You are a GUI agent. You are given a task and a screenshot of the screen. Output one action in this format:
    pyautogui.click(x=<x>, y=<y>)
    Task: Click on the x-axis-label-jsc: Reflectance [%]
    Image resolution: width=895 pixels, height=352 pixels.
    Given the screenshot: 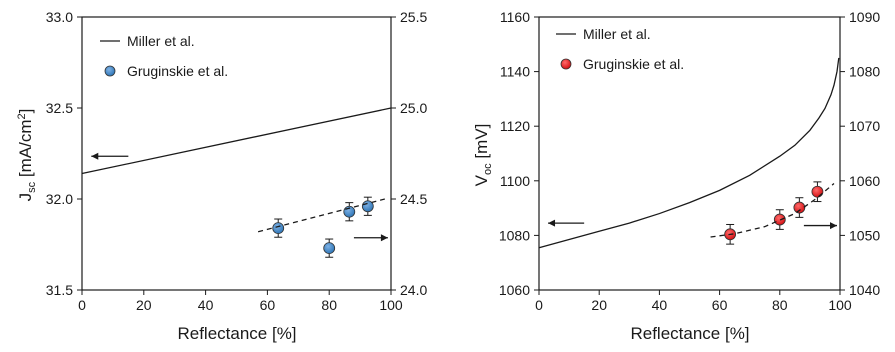 What is the action you would take?
    pyautogui.click(x=236, y=333)
    